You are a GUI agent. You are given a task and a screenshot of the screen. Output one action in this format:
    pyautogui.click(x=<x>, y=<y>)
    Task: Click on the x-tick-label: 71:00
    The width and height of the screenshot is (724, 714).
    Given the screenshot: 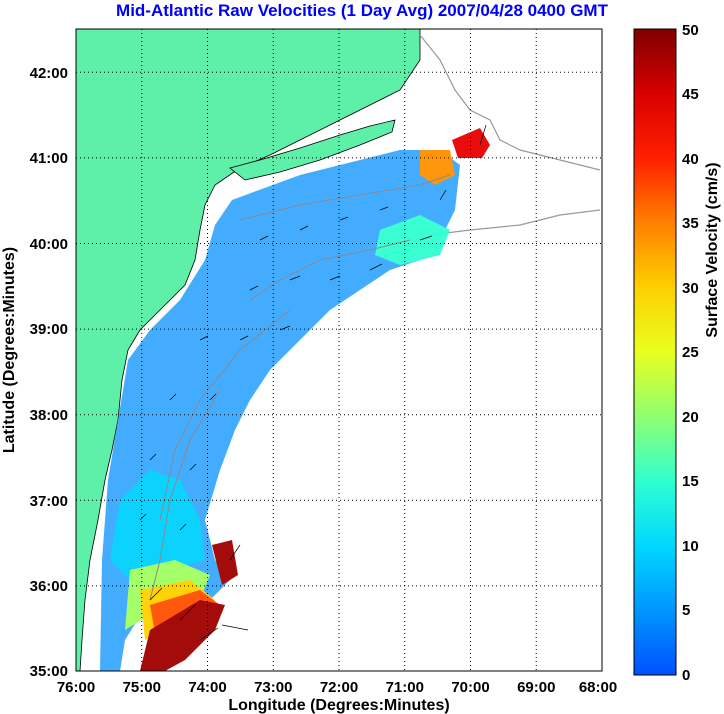 What is the action you would take?
    pyautogui.click(x=405, y=687)
    